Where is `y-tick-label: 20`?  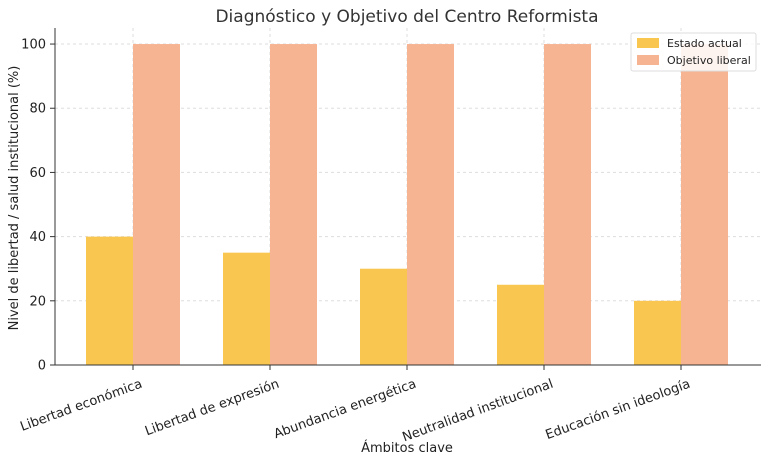 y-tick-label: 20 is located at coordinates (37, 301).